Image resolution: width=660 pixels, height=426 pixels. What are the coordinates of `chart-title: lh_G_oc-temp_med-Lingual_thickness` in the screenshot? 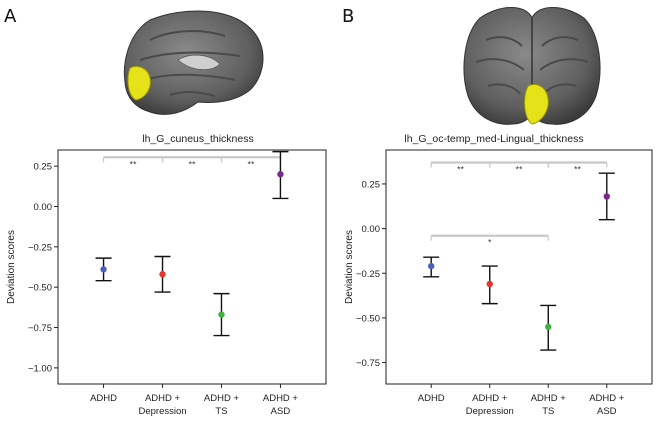 It's located at (493, 139).